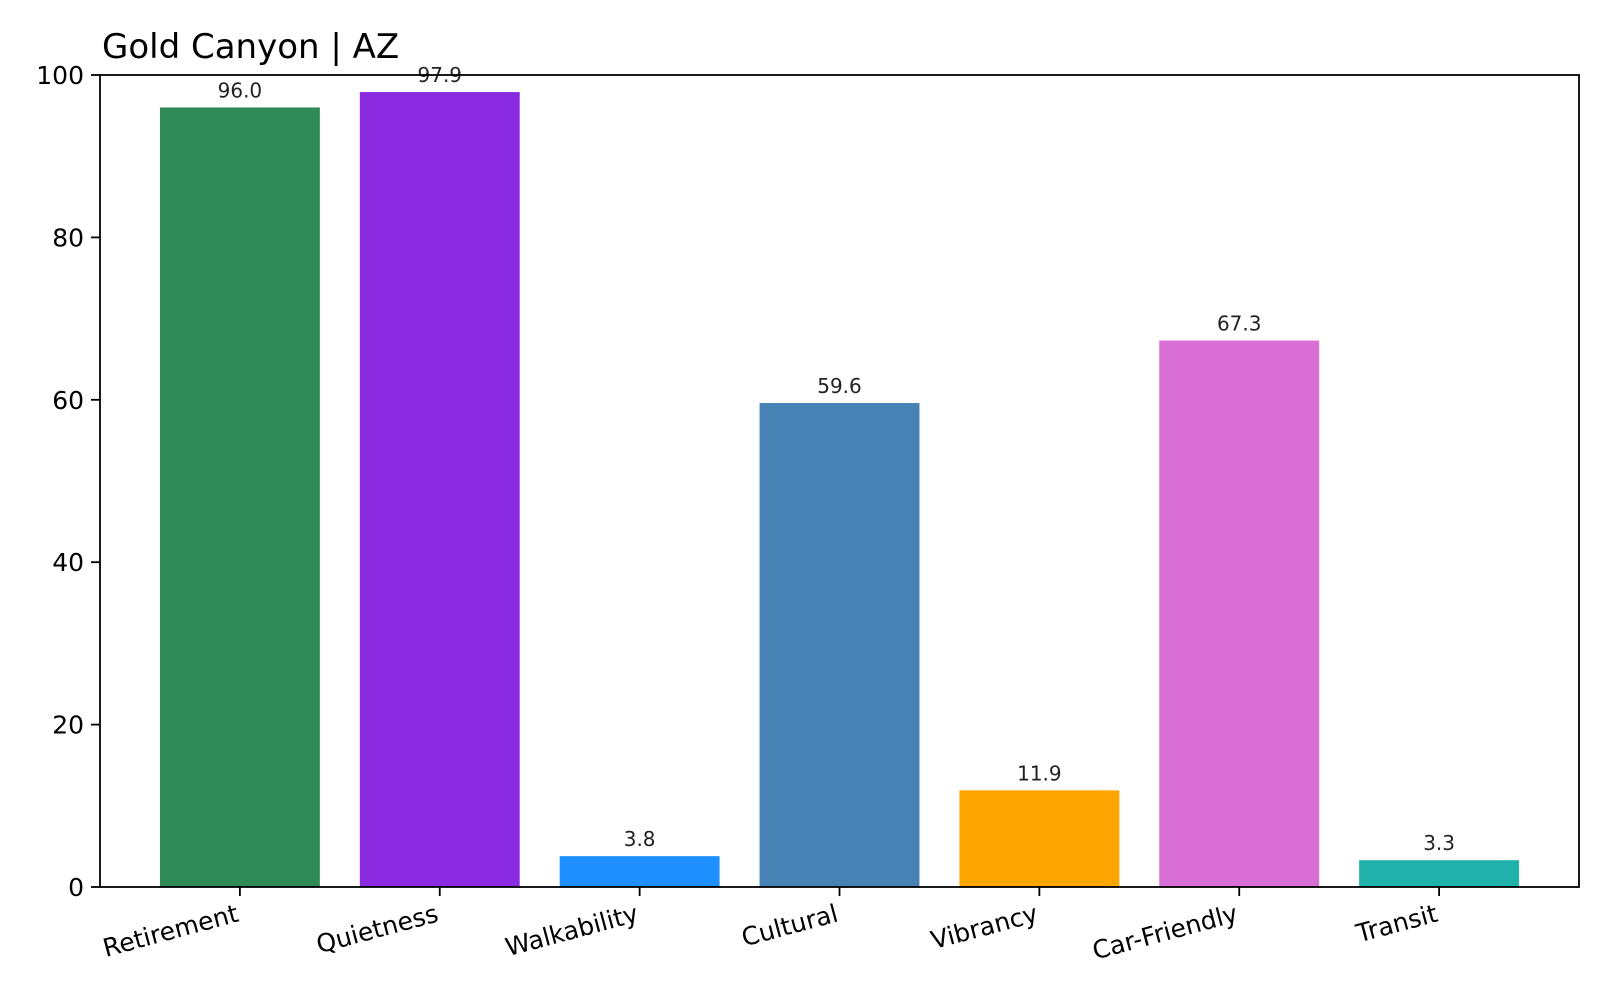 The height and width of the screenshot is (1000, 1600). Describe the element at coordinates (377, 929) in the screenshot. I see `x-tick-label-quietness: Quietness` at that location.